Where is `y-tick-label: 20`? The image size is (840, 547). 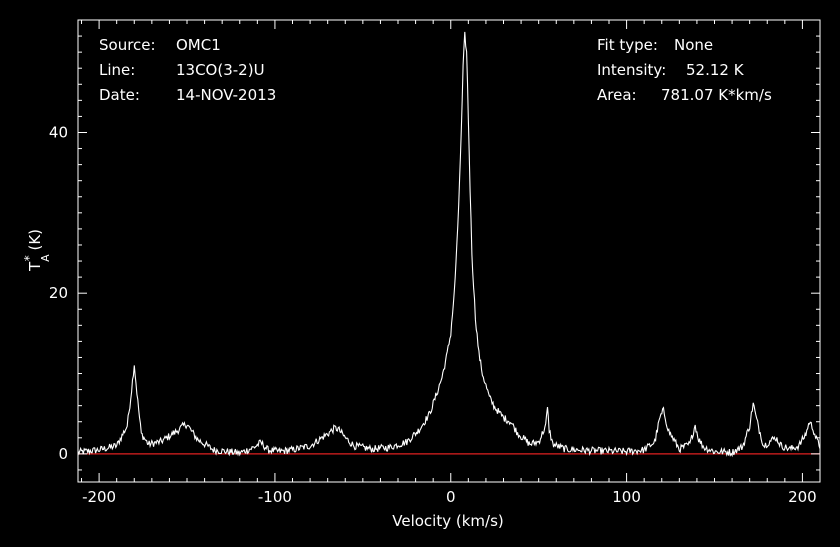
y-tick-label: 20 is located at coordinates (58, 293).